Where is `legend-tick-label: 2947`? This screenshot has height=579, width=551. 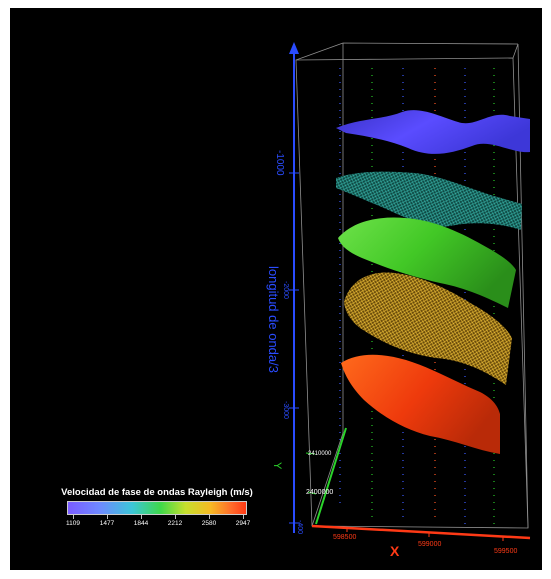
legend-tick-label: 2947 is located at coordinates (243, 523).